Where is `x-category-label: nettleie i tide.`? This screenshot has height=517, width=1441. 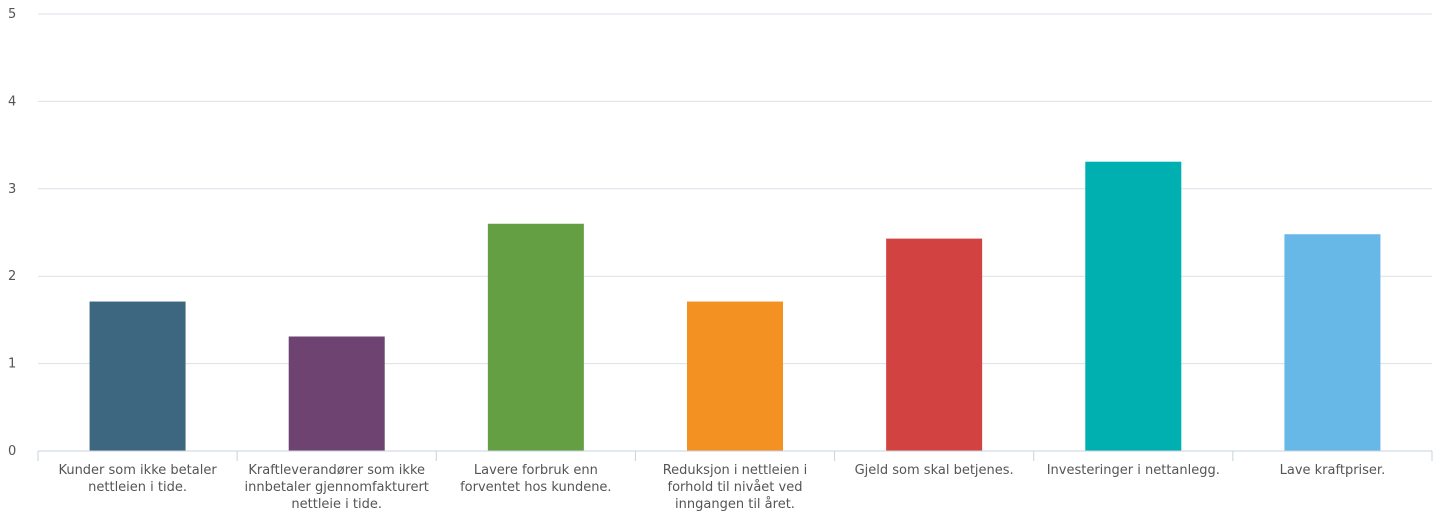
x-category-label: nettleie i tide. is located at coordinates (336, 504).